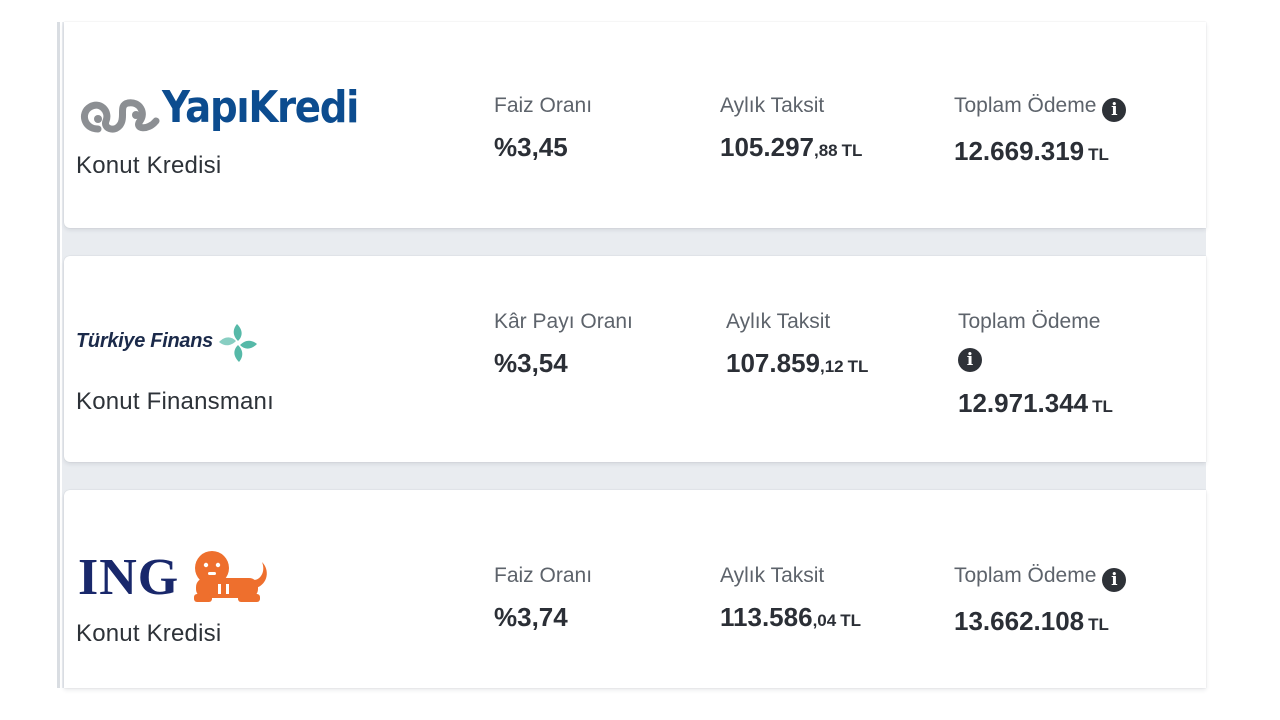  I want to click on total-column: Toplam Ödeme i 12.971.344 TL, so click(1035, 364).